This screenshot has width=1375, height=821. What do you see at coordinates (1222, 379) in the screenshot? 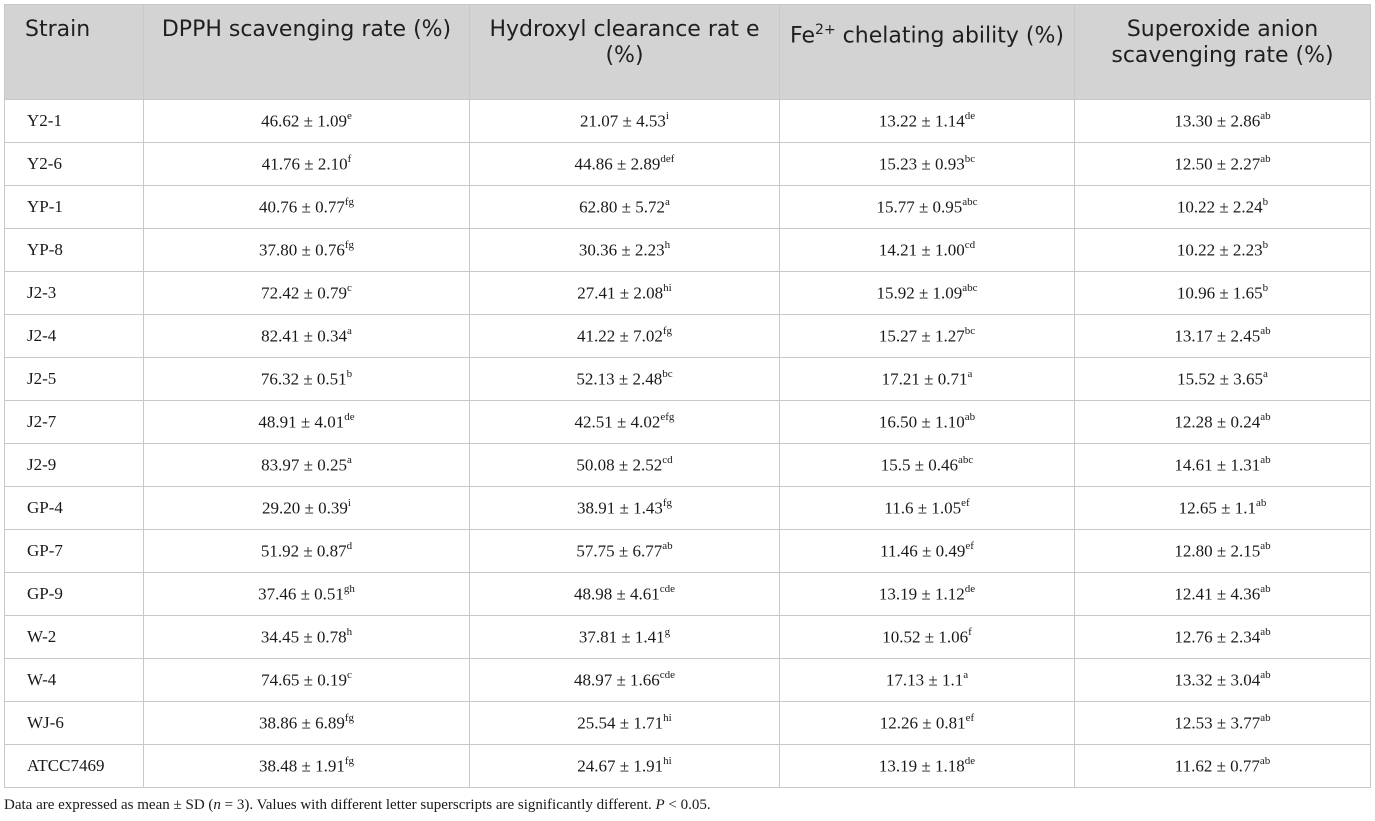
I see `value-cell: 15.52 ± 3.65a` at bounding box center [1222, 379].